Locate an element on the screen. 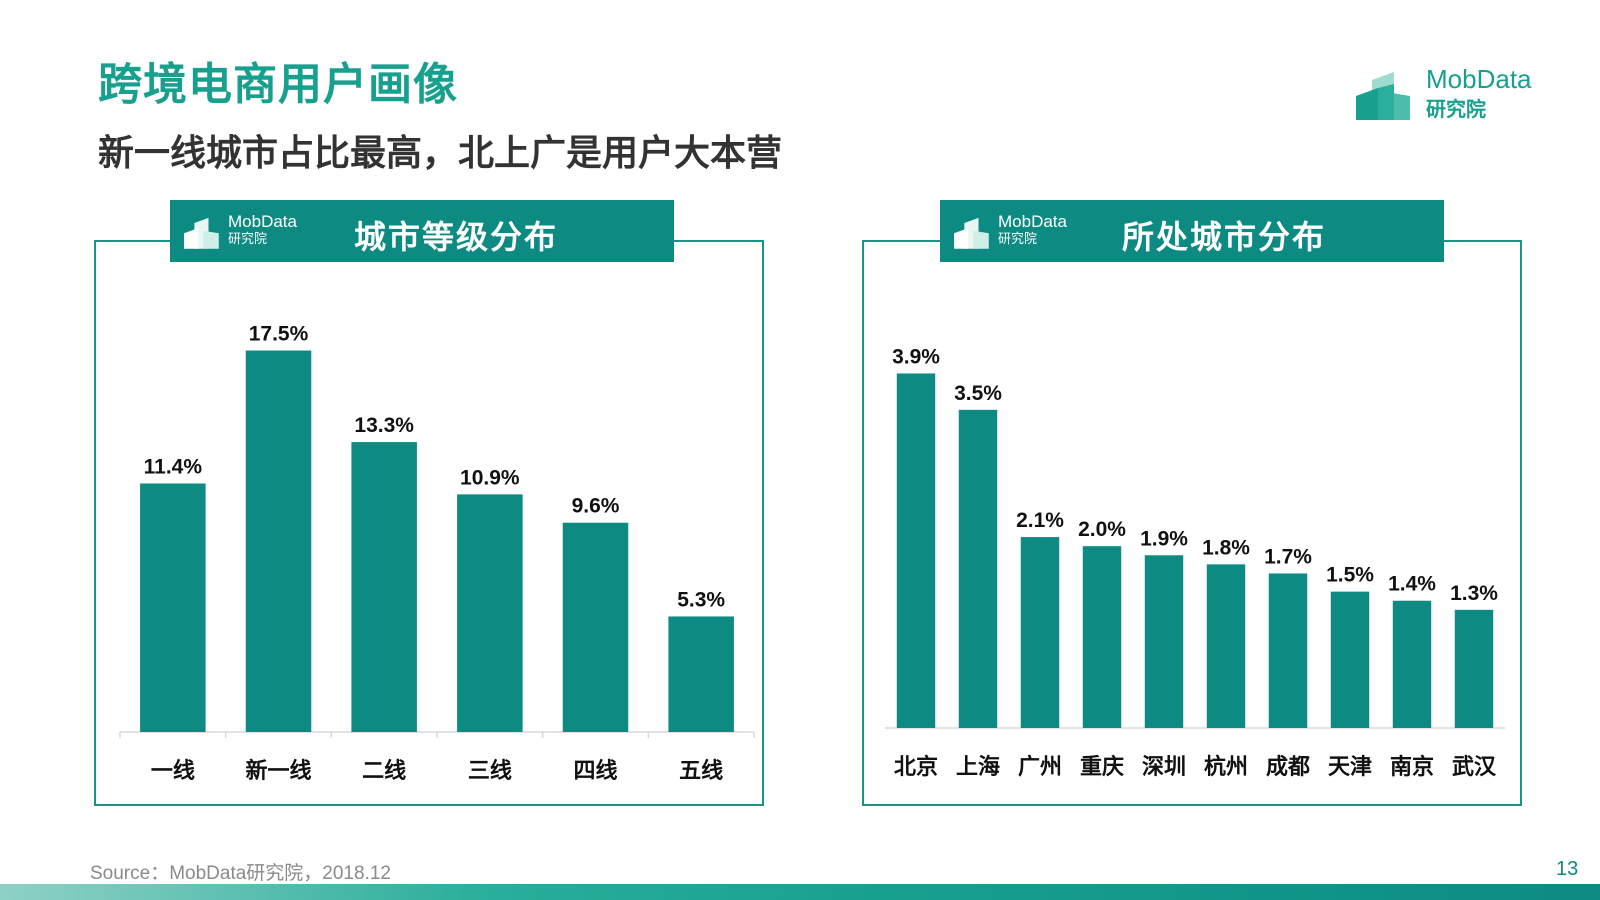  chart-title: 所处城市分布 is located at coordinates (1224, 237).